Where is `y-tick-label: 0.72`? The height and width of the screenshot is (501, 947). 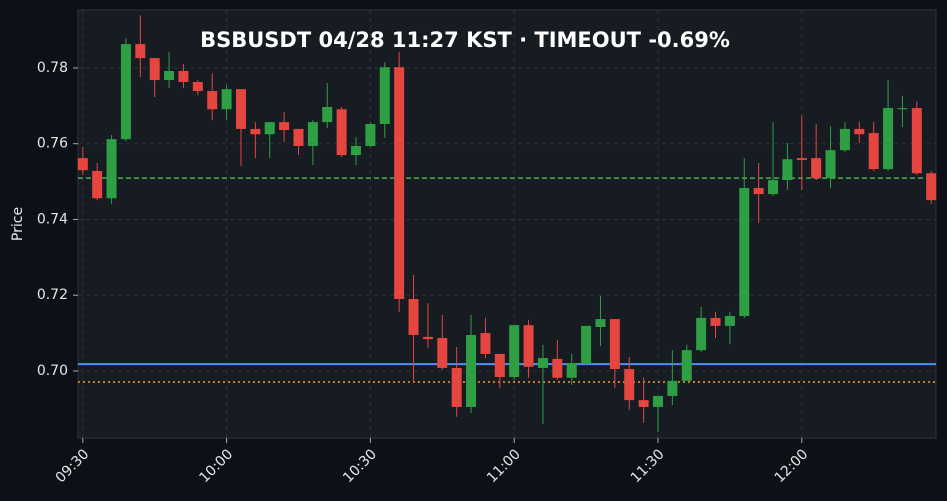
y-tick-label: 0.72 is located at coordinates (52, 295).